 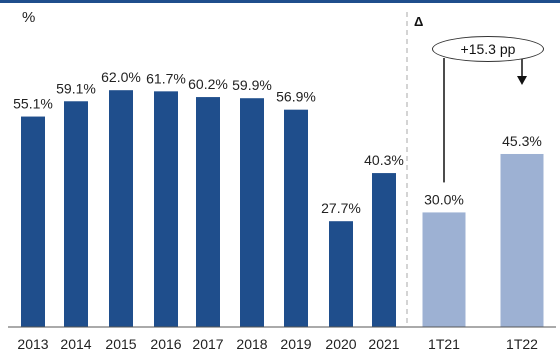 I want to click on bar-1t22, so click(x=522, y=240).